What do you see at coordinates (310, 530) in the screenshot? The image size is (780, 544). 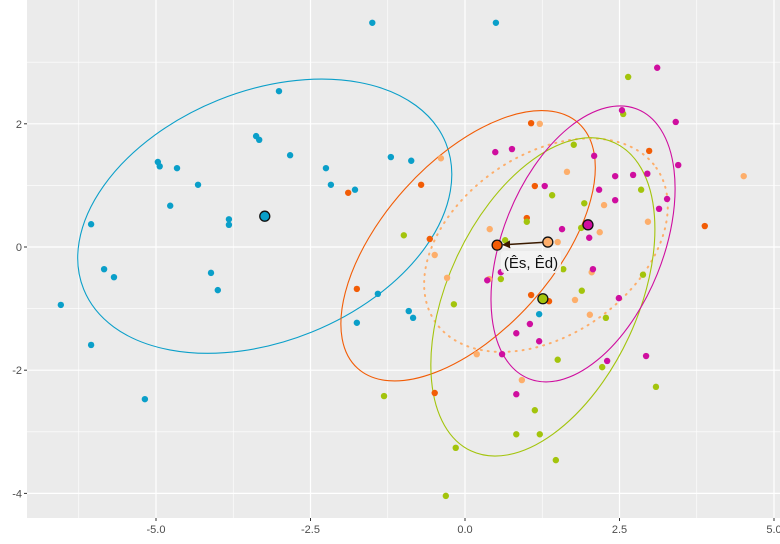 I see `x-tick-label: -2.5` at bounding box center [310, 530].